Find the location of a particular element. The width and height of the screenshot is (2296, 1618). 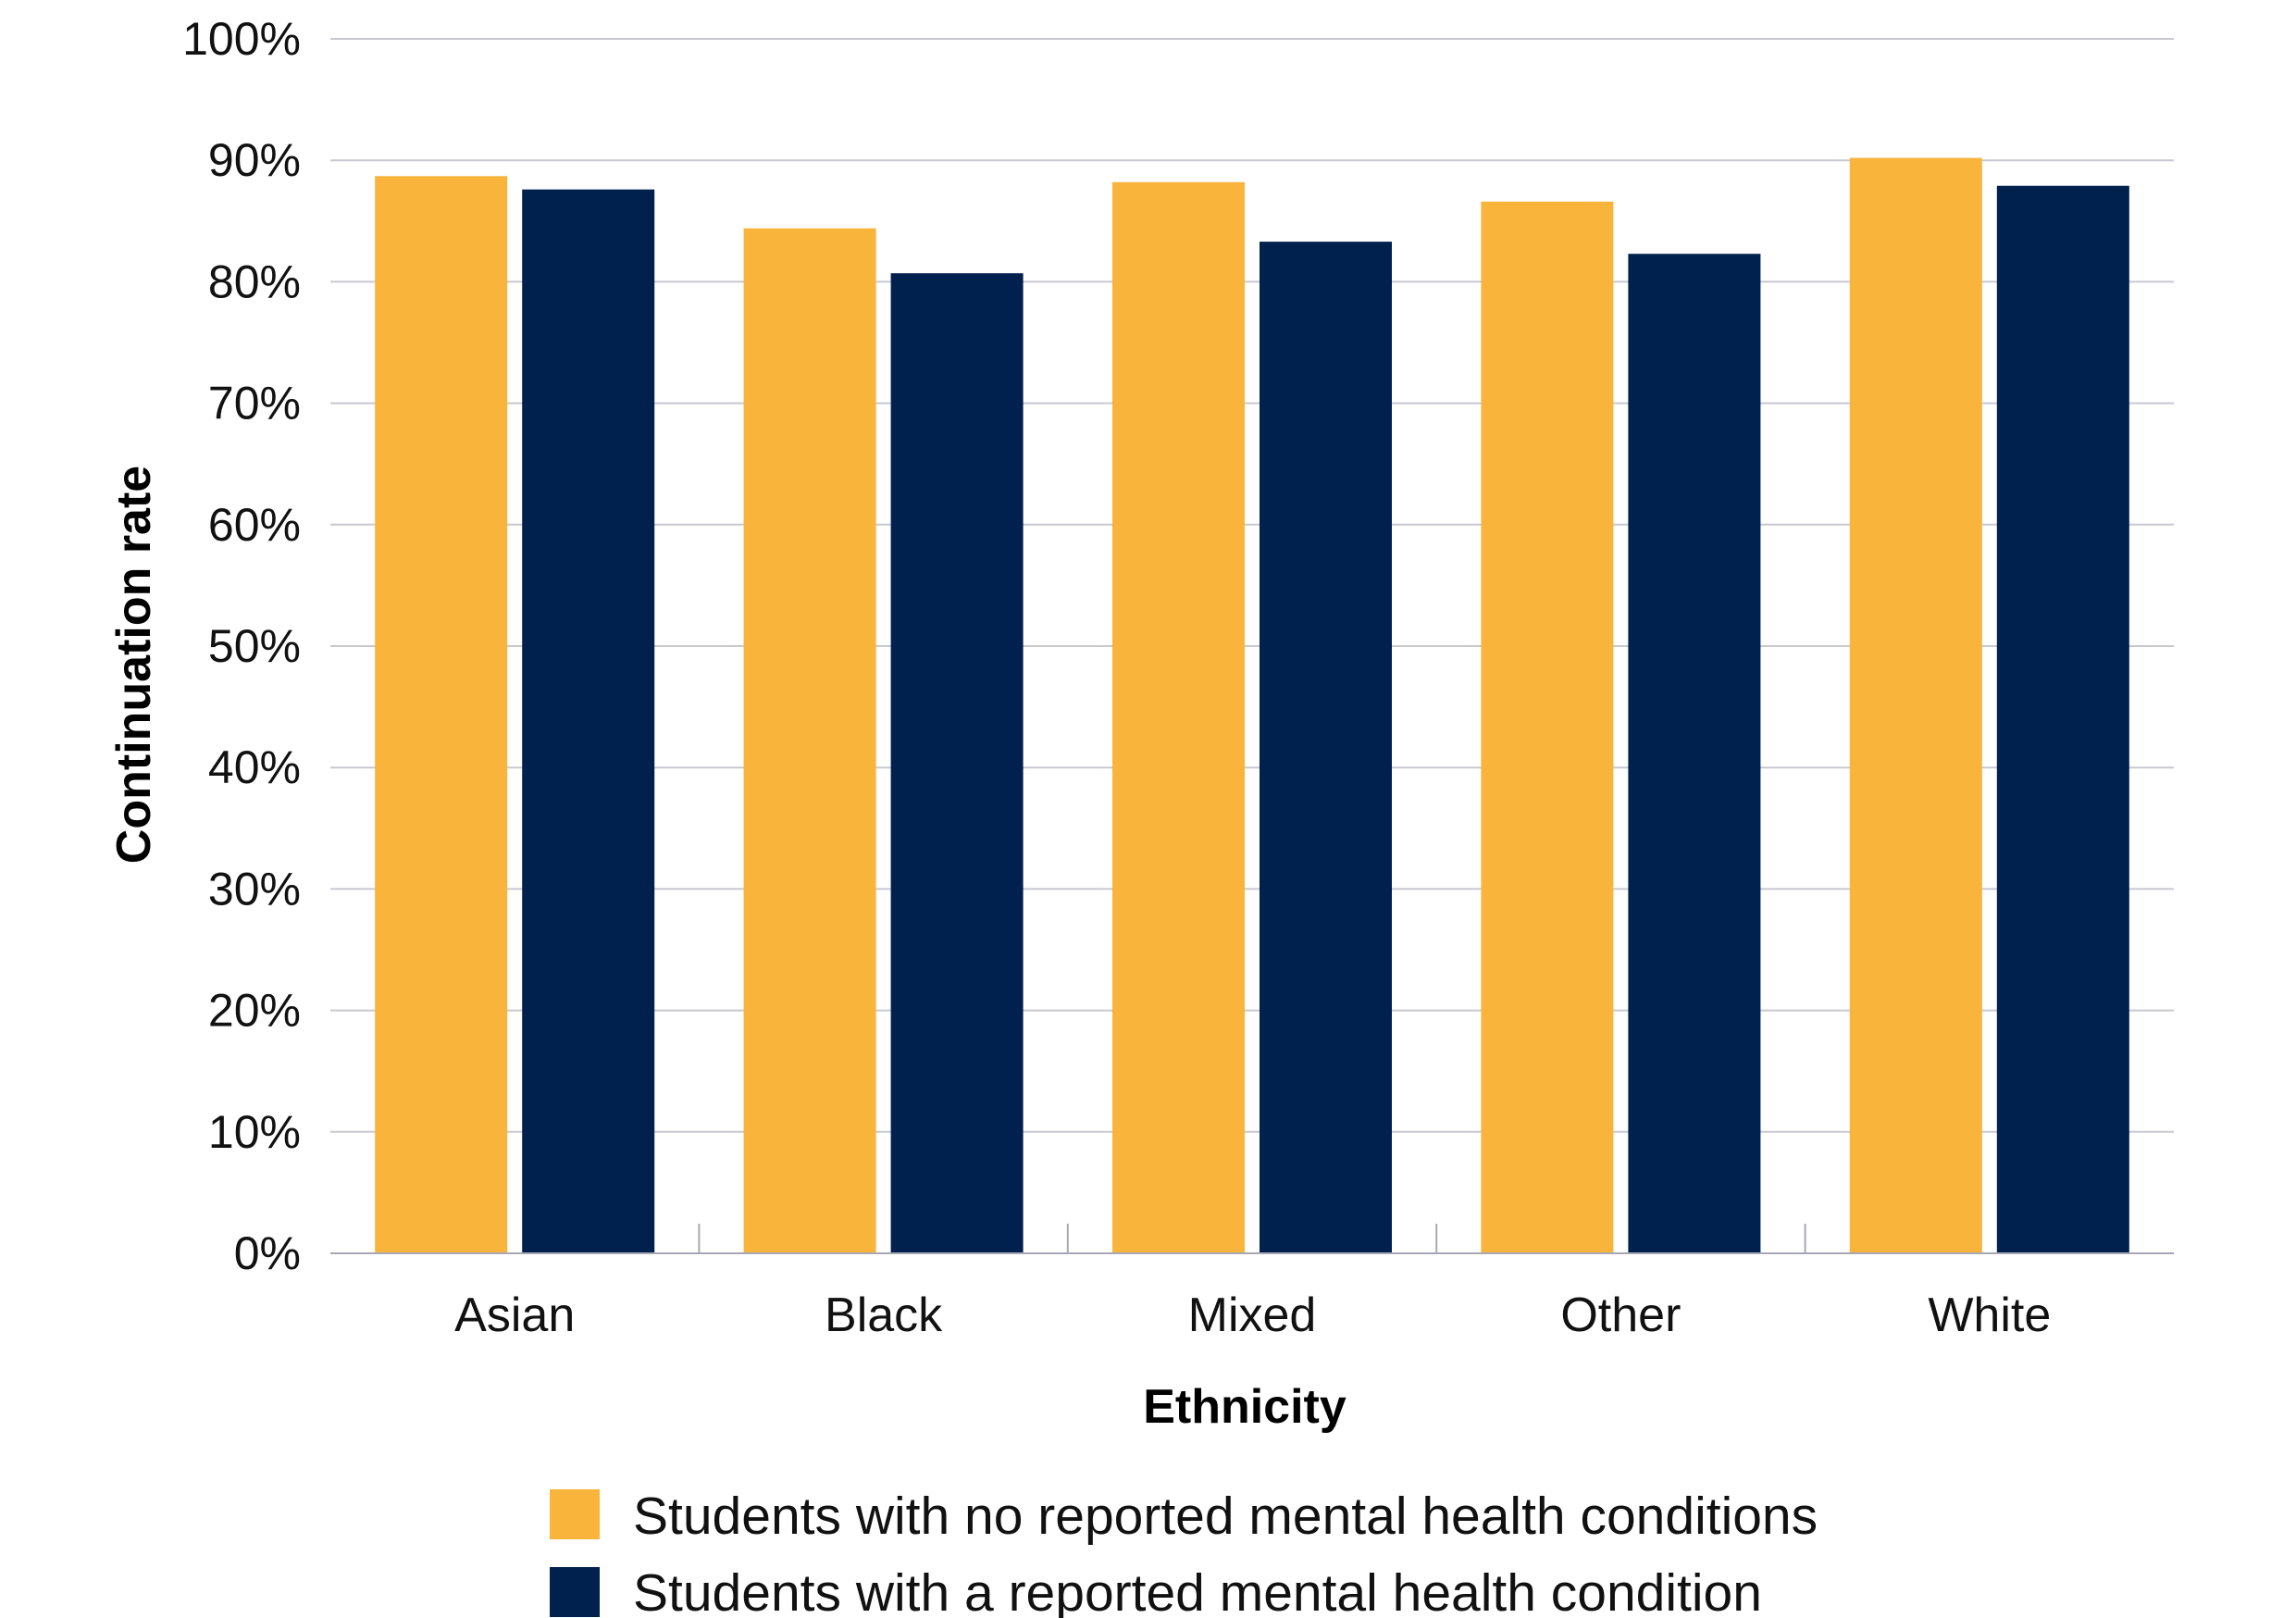

y-tick-labels: 0% 10% 20% 30% 40% 50% 60% 70% 80% 90% 100% is located at coordinates (242, 646).